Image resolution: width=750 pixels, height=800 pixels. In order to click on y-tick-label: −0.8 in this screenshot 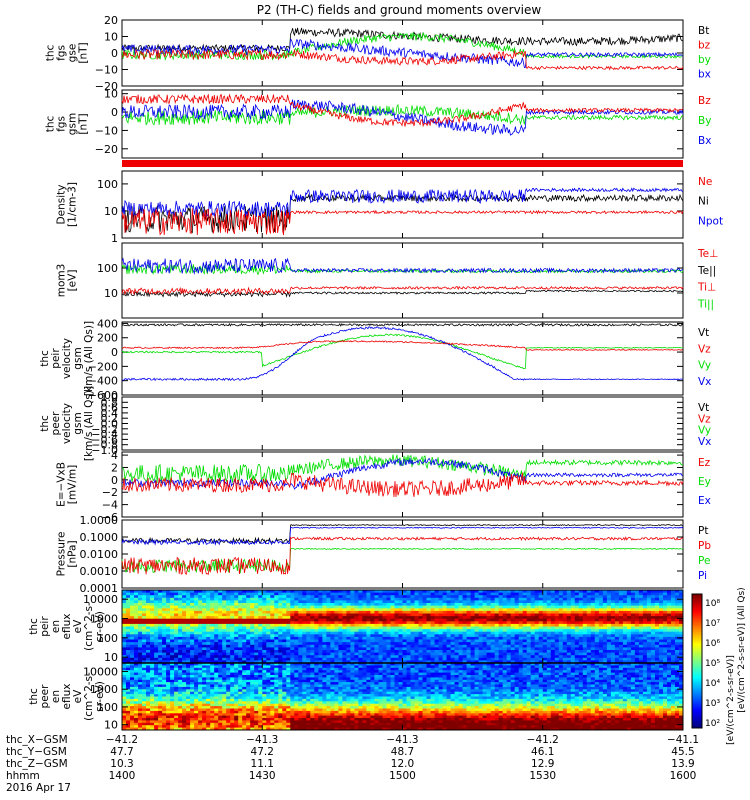, I will do `click(104, 445)`.